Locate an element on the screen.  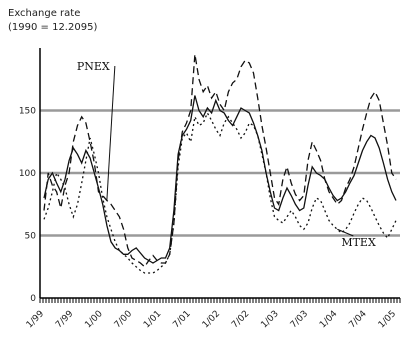
x-axis-minor-ticks is located at coordinates (220, 300).